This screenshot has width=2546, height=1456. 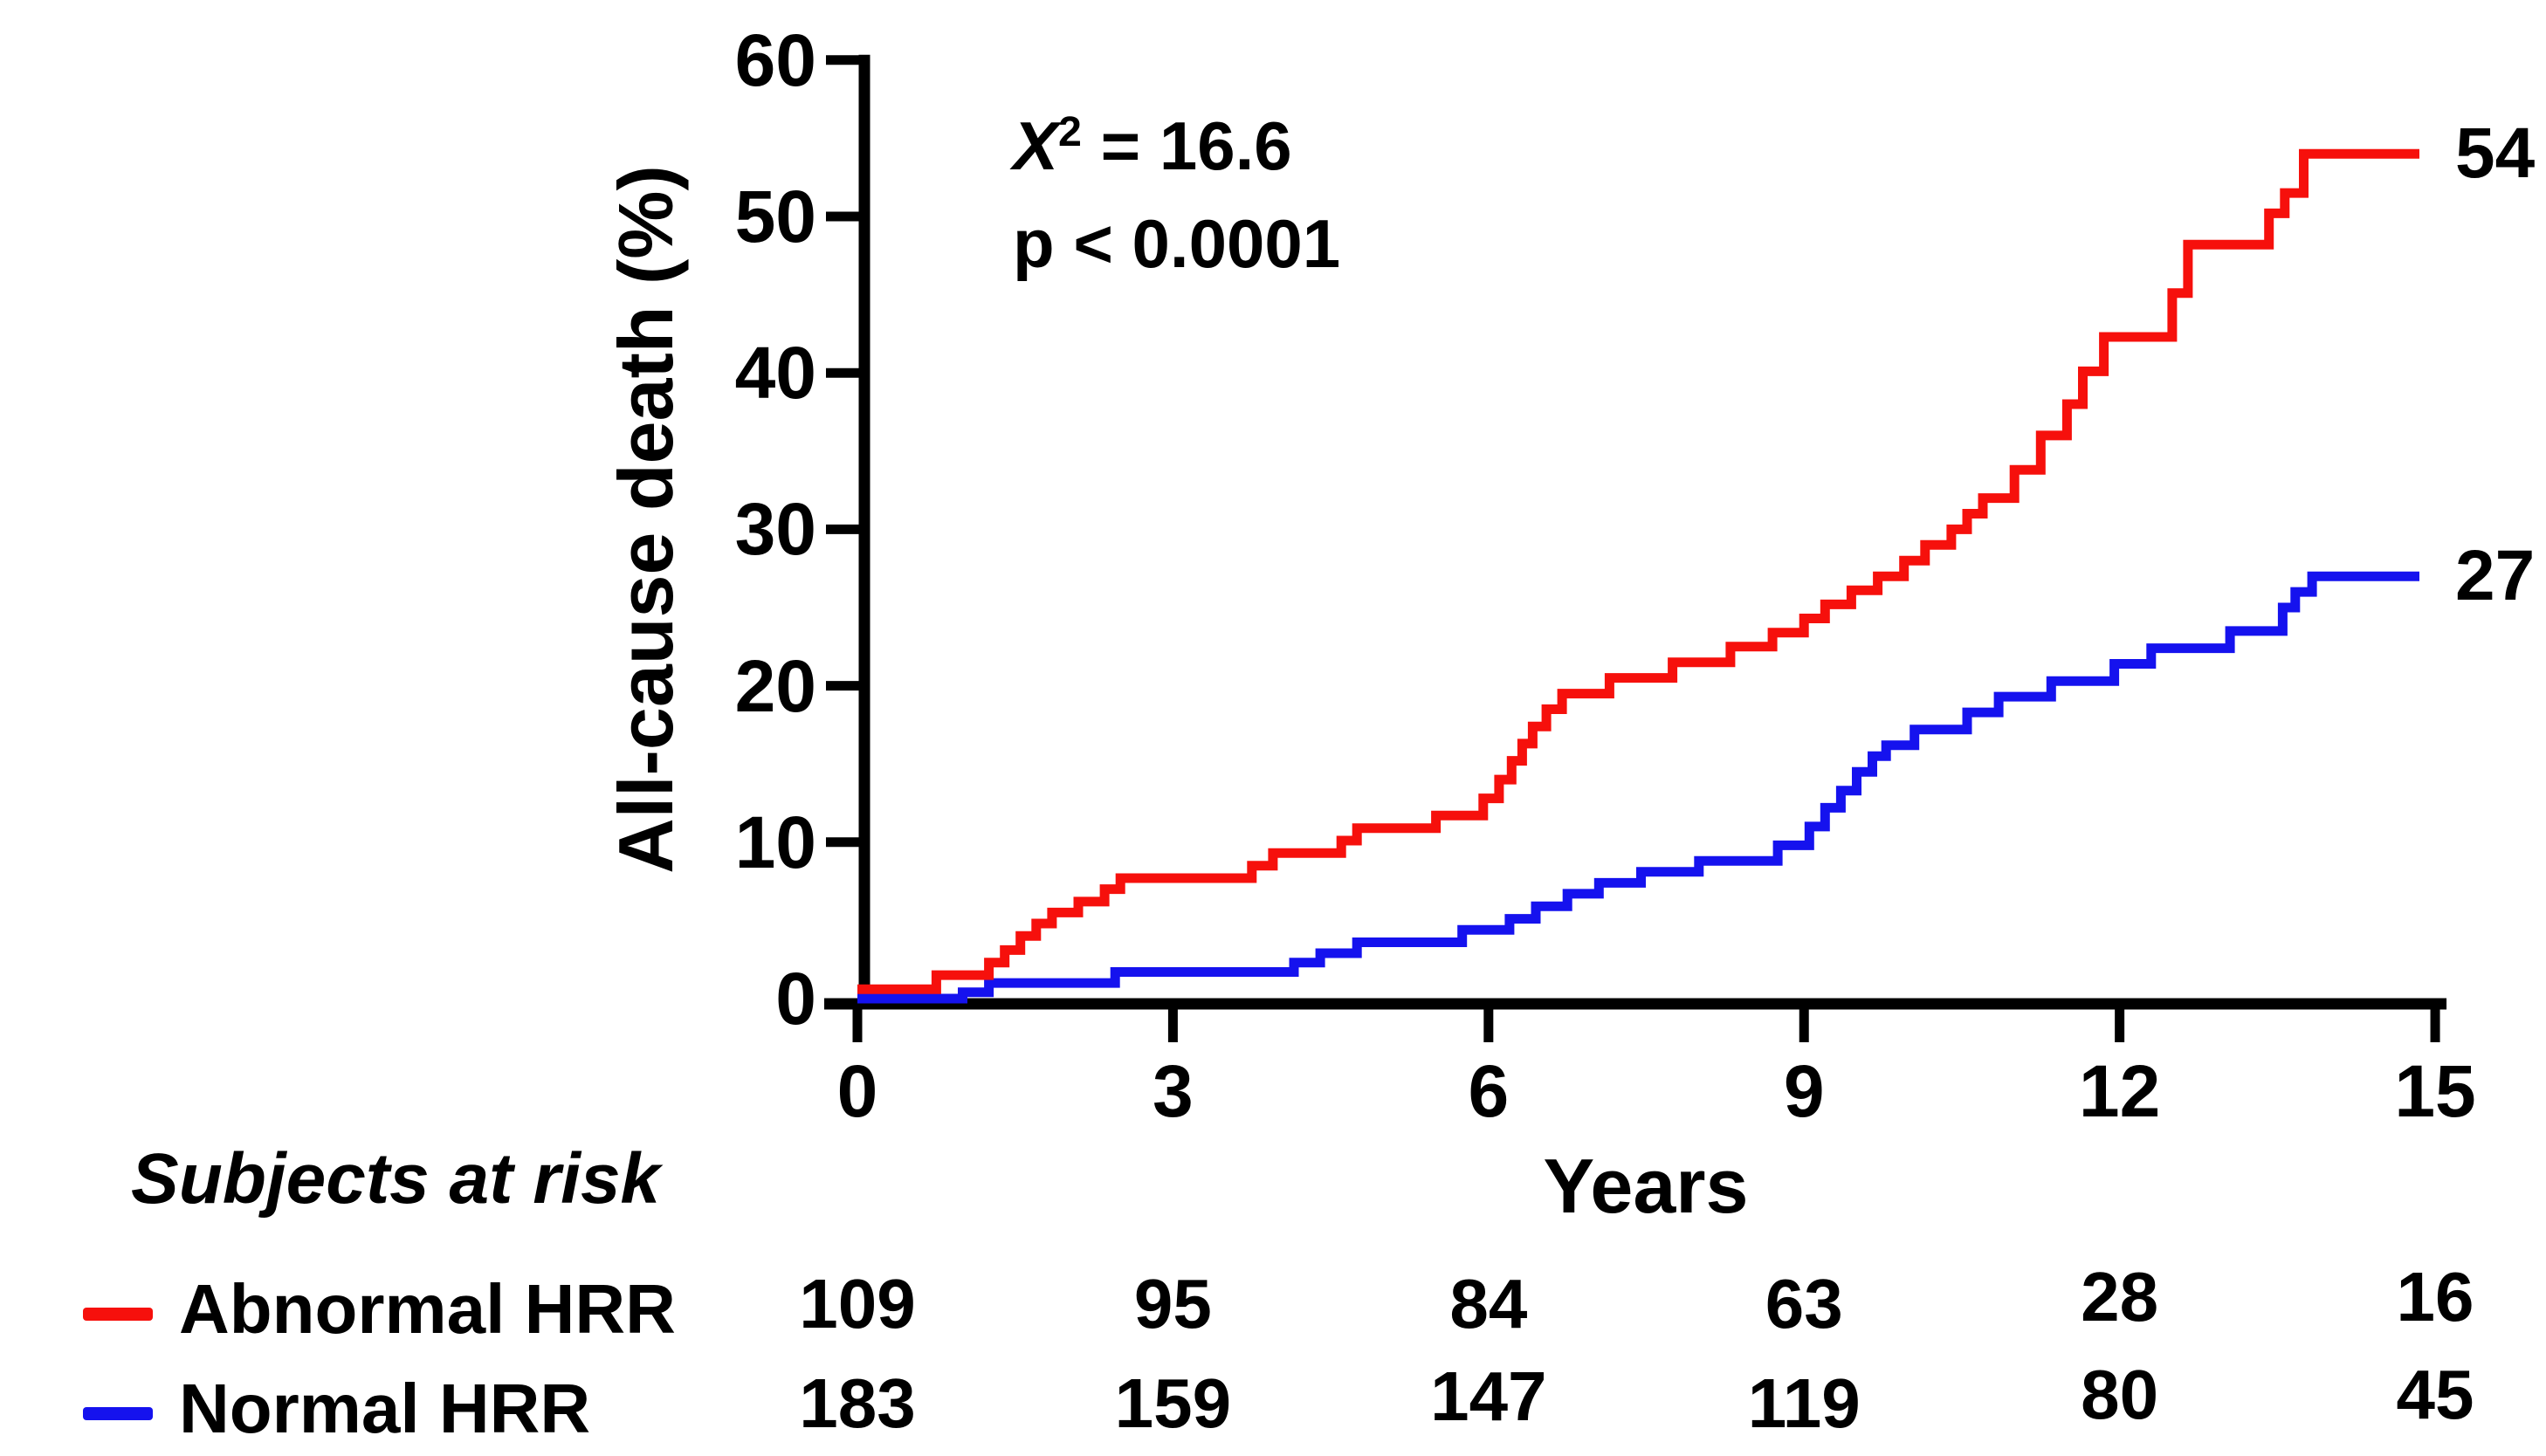 What do you see at coordinates (1646, 1186) in the screenshot?
I see `x-axis-title: Years` at bounding box center [1646, 1186].